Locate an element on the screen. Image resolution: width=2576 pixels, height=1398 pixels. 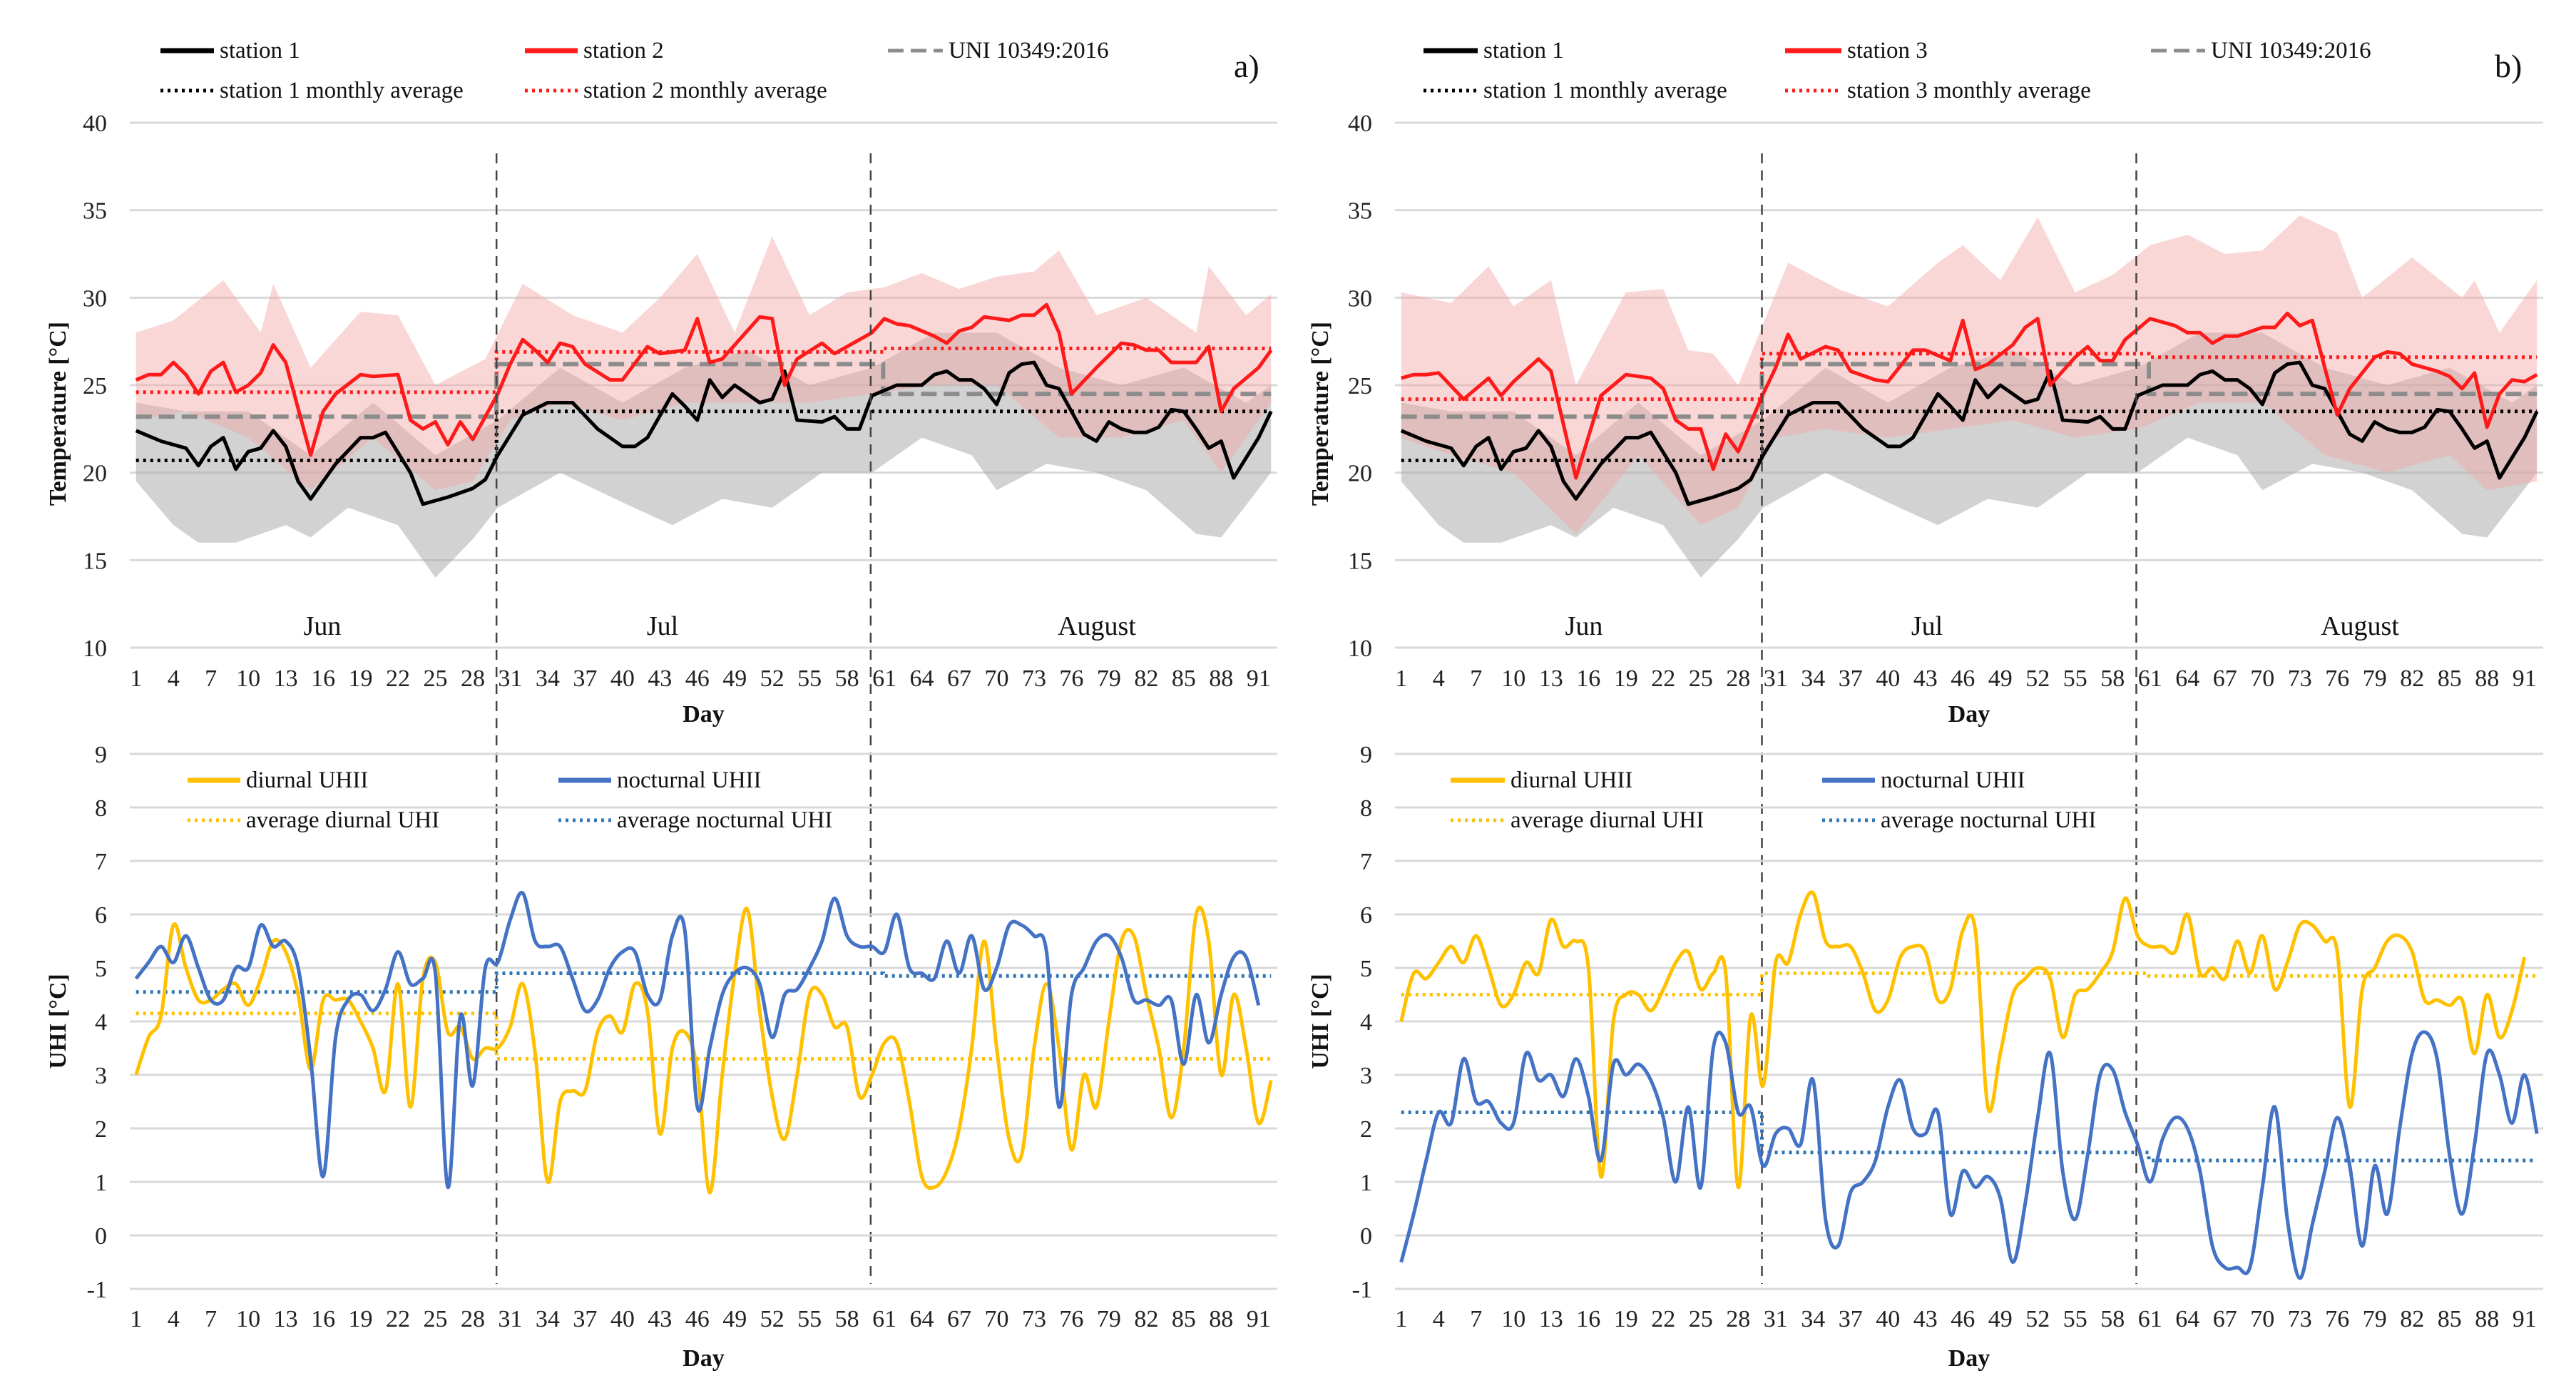
legend-item: average nocturnal UHI is located at coordinates (695, 820).